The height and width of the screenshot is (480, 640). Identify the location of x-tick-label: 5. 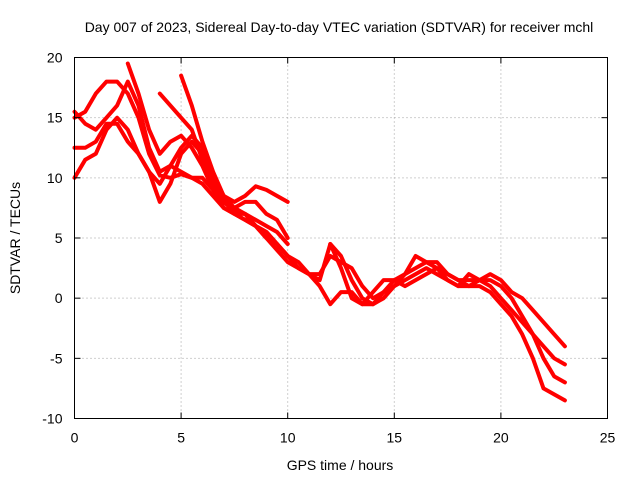
(181, 438).